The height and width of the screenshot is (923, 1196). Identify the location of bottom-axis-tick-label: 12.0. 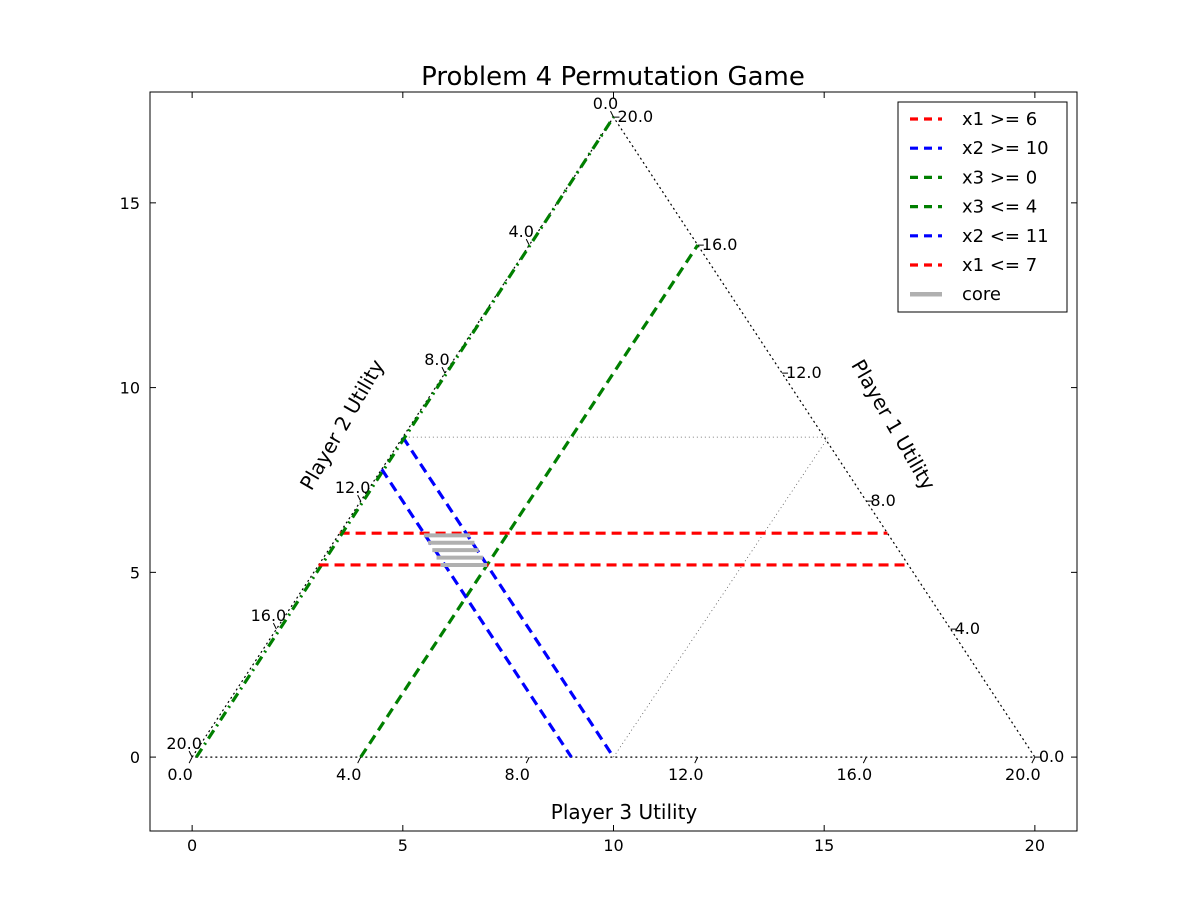
(686, 774).